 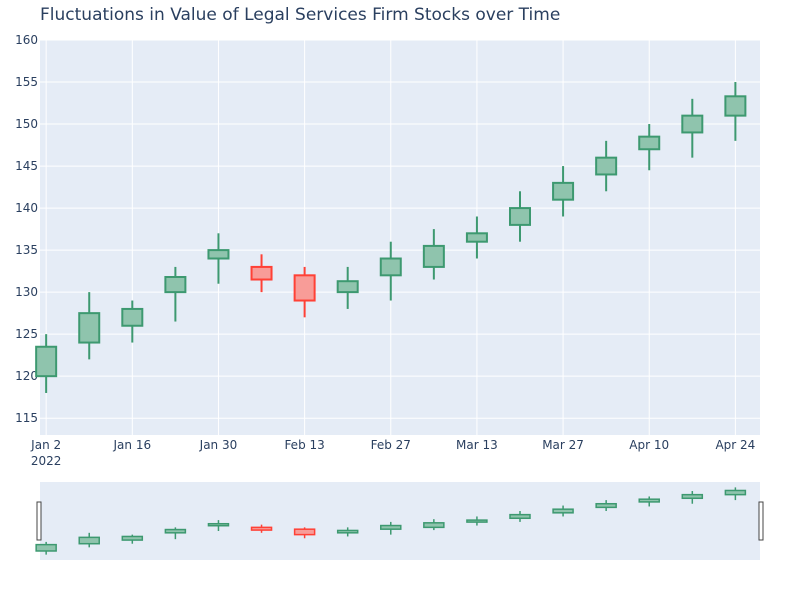 What do you see at coordinates (26, 124) in the screenshot?
I see `y-tick-label: 150` at bounding box center [26, 124].